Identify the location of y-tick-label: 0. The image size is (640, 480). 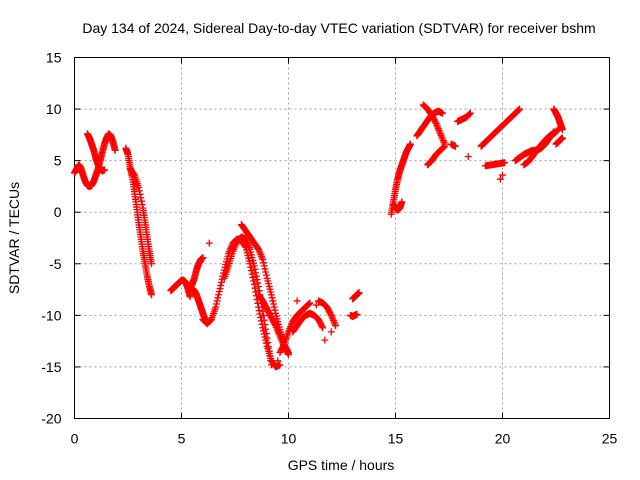
(58, 212).